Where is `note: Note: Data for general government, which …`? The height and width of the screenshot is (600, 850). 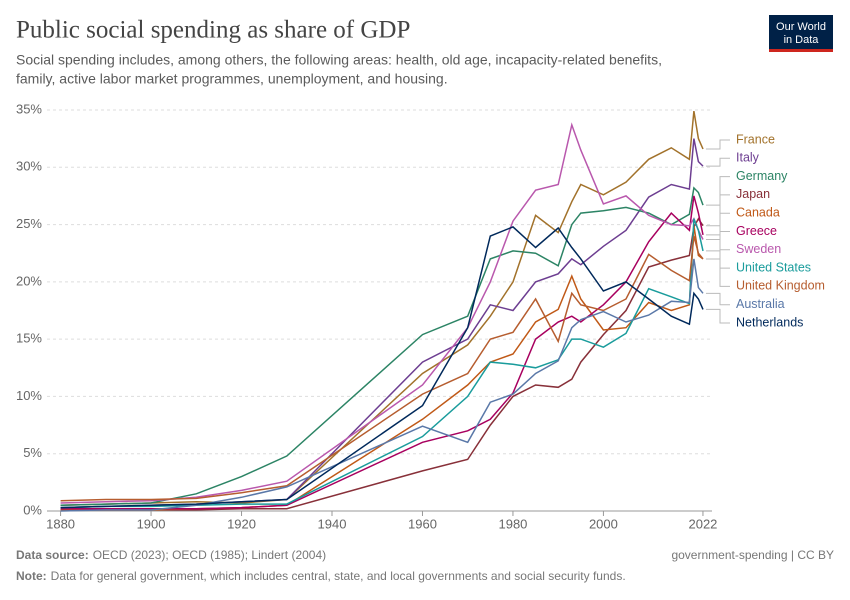 note: Note: Data for general government, which … is located at coordinates (321, 576).